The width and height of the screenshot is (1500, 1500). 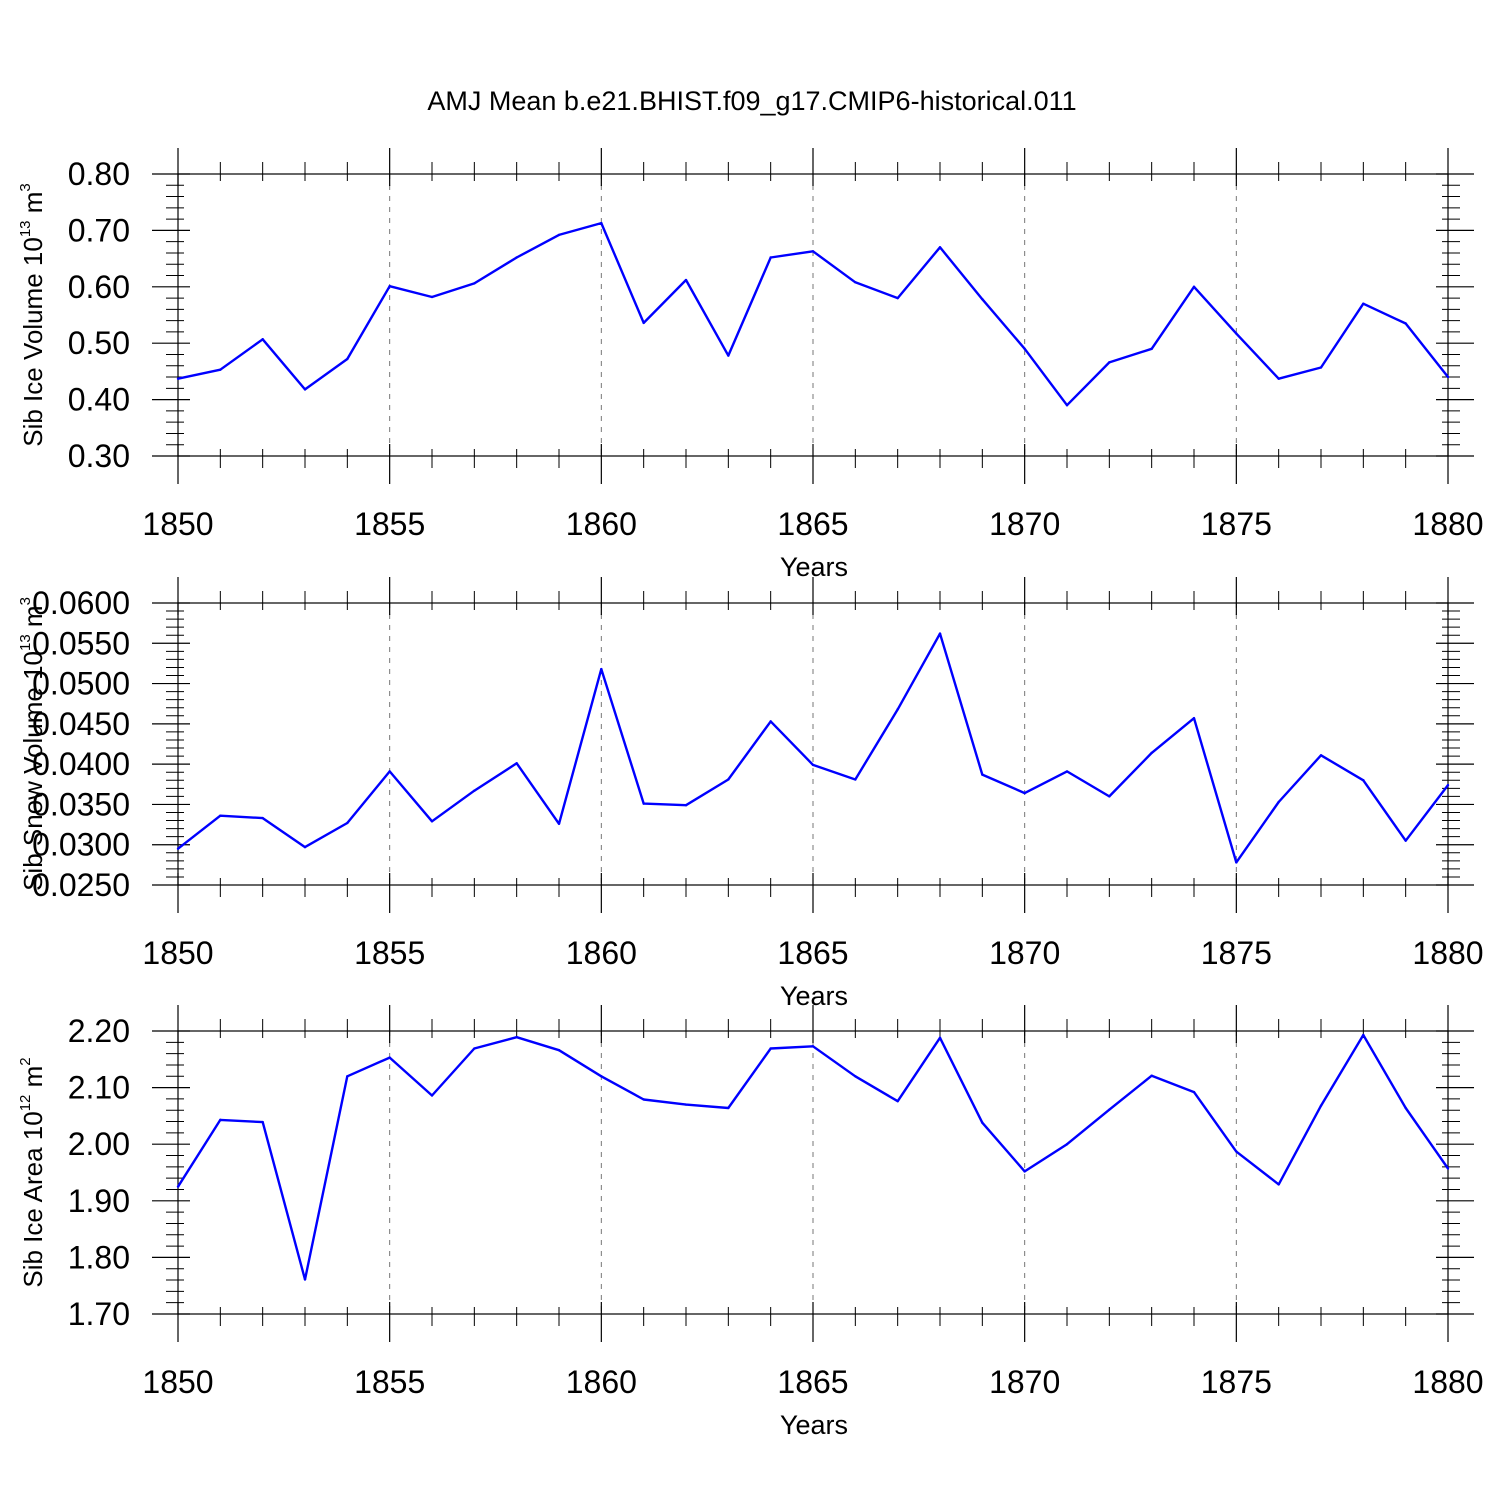 I want to click on y-axis-label: Sib Ice Area 1012 m2, so click(x=32, y=1172).